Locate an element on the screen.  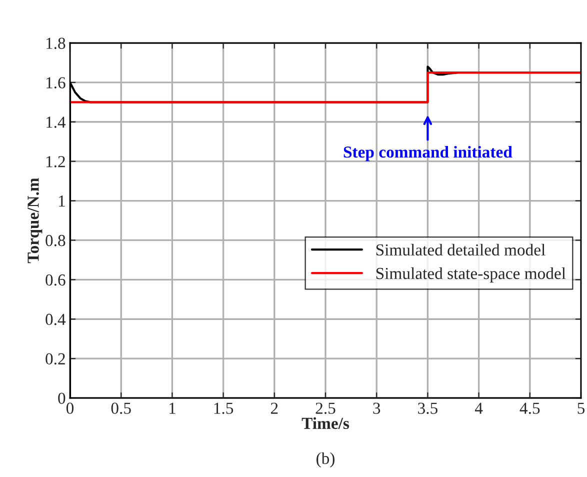
x-tick-label: 3 is located at coordinates (376, 408).